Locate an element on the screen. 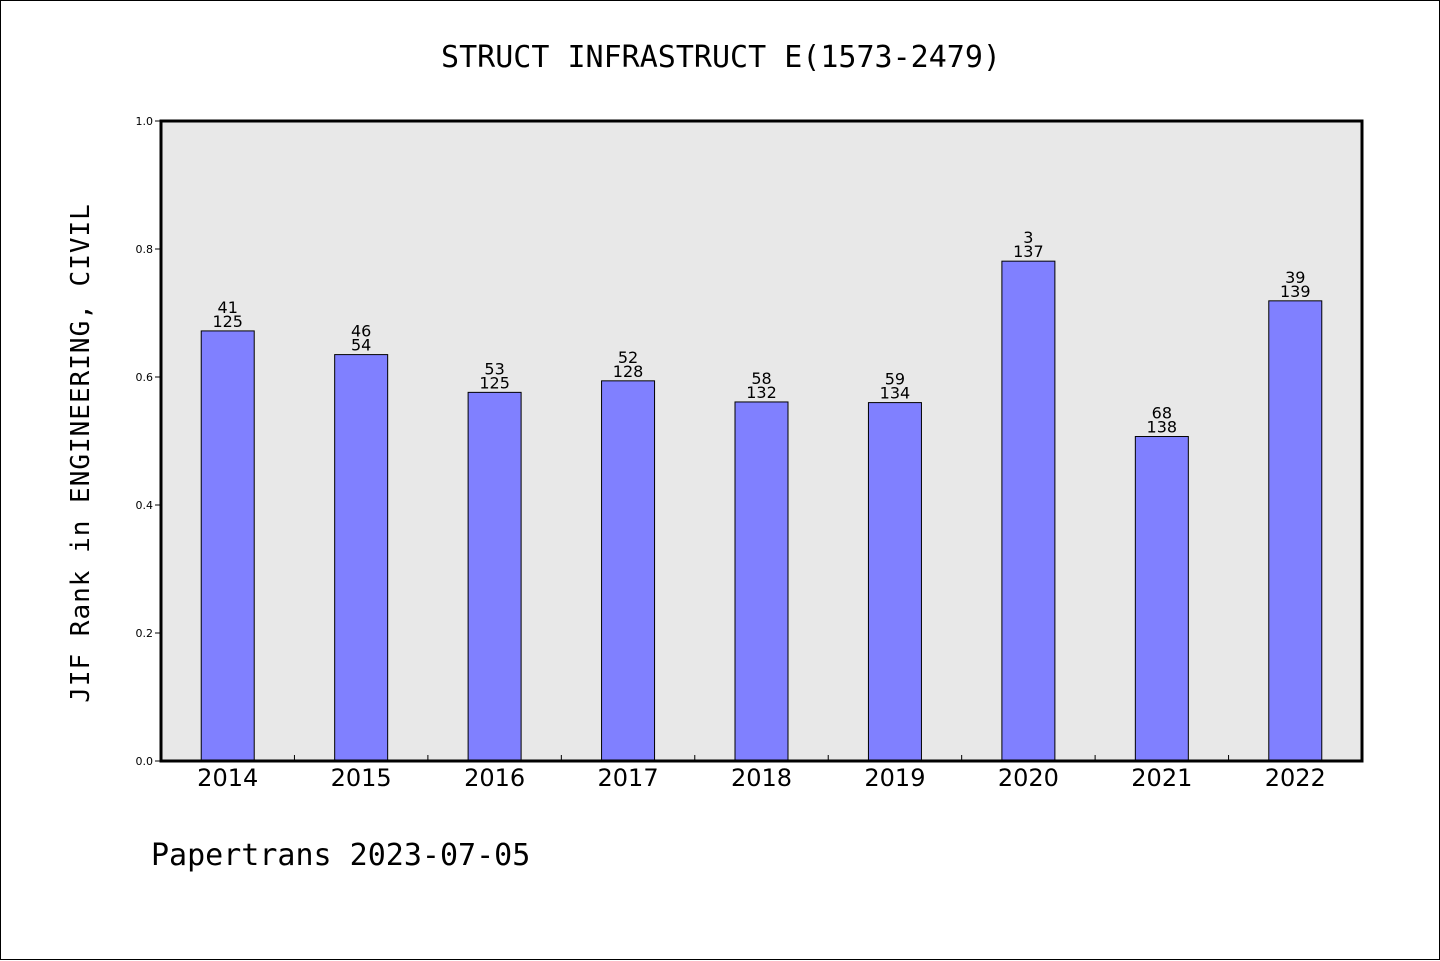 The image size is (1440, 961). x-tick-label: 2021 is located at coordinates (1161, 778).